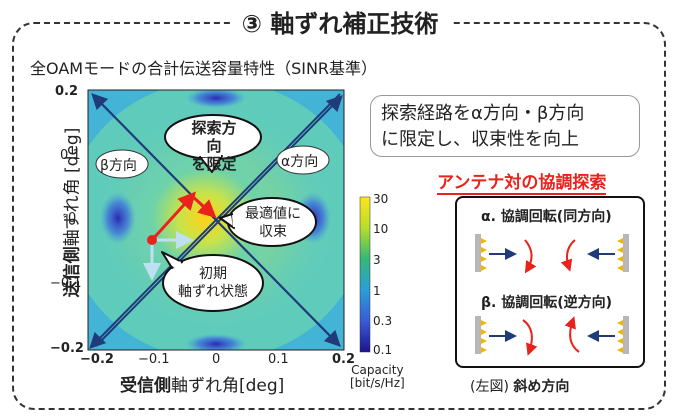  Describe the element at coordinates (300, 162) in the screenshot. I see `alpha-callout-text: α方向` at that location.